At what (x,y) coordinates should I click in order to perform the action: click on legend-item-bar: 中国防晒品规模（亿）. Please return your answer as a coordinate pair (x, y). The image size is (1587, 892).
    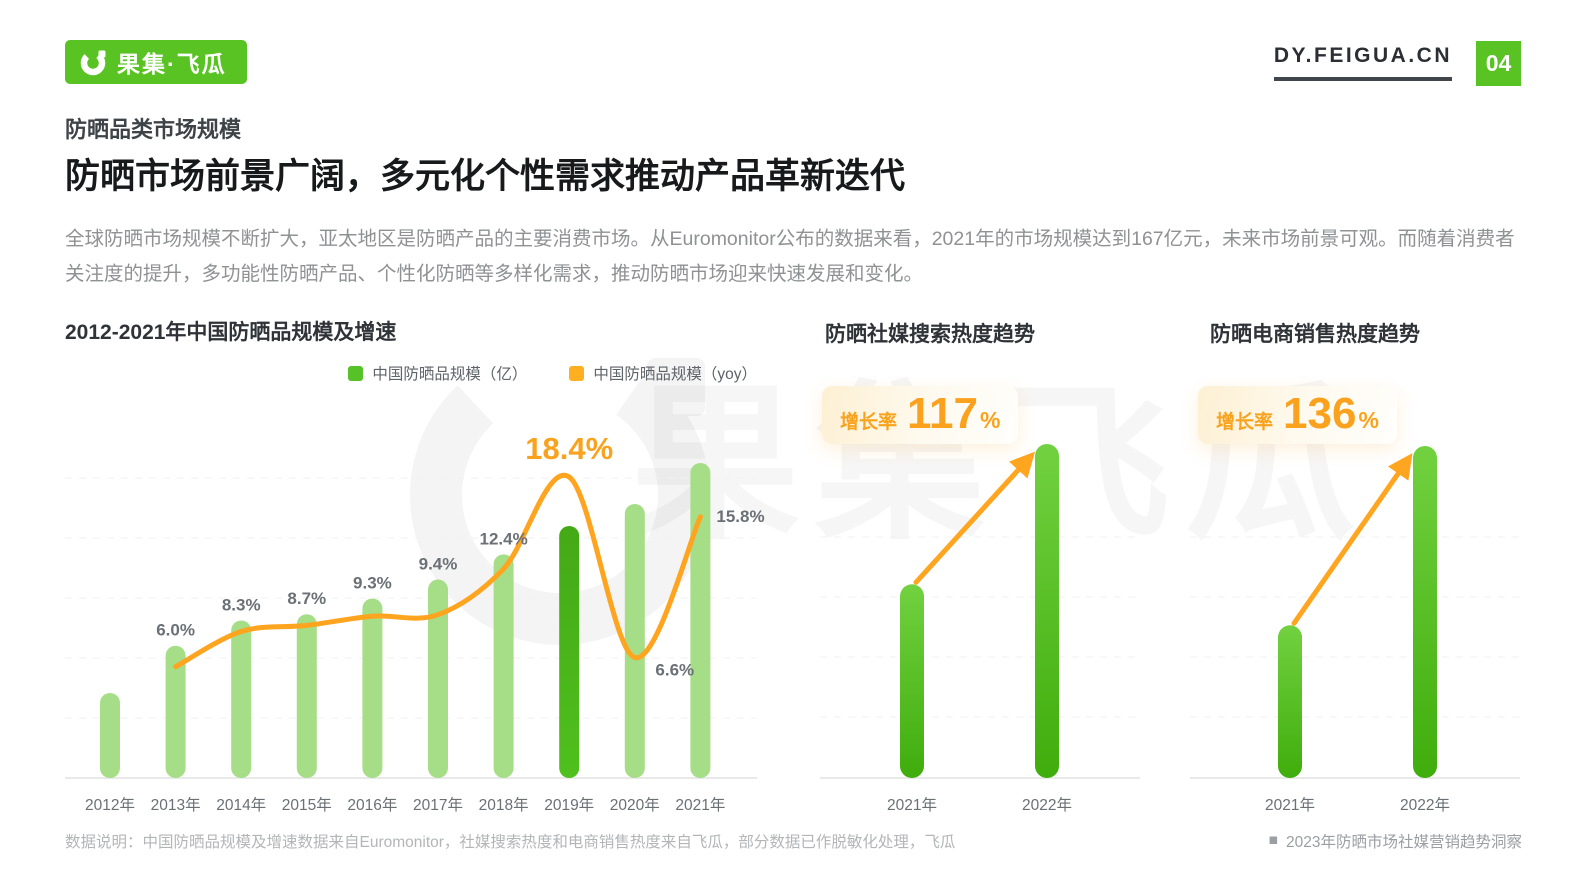
    Looking at the image, I should click on (437, 373).